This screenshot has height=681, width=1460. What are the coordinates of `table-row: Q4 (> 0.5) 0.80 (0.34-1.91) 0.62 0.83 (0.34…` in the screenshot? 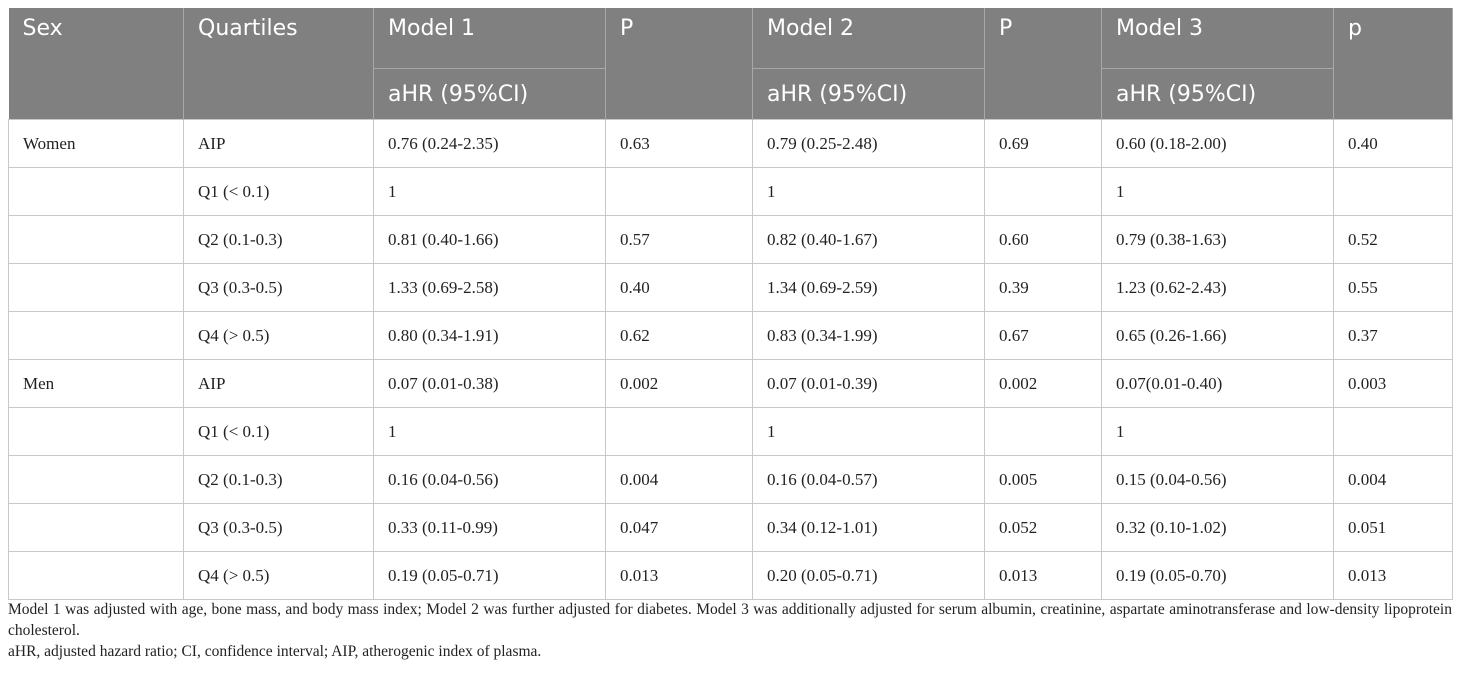 It's located at (730, 335).